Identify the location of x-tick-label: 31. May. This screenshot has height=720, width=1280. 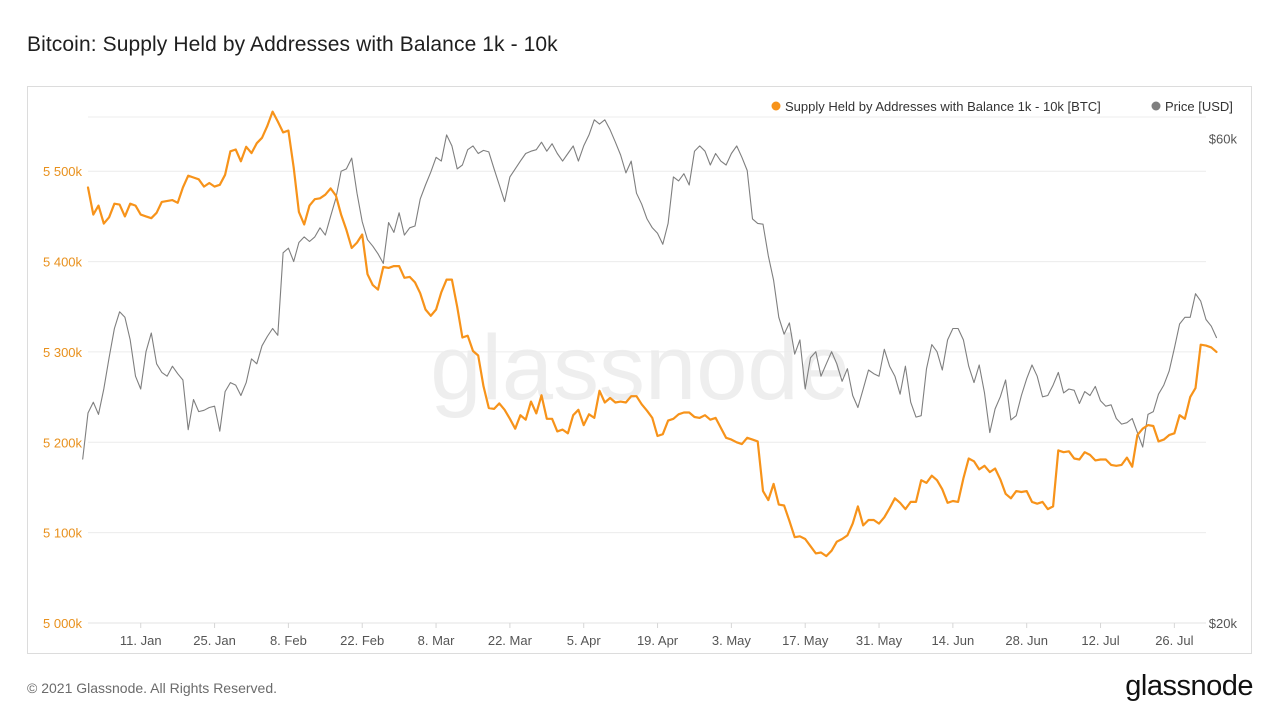
(879, 640).